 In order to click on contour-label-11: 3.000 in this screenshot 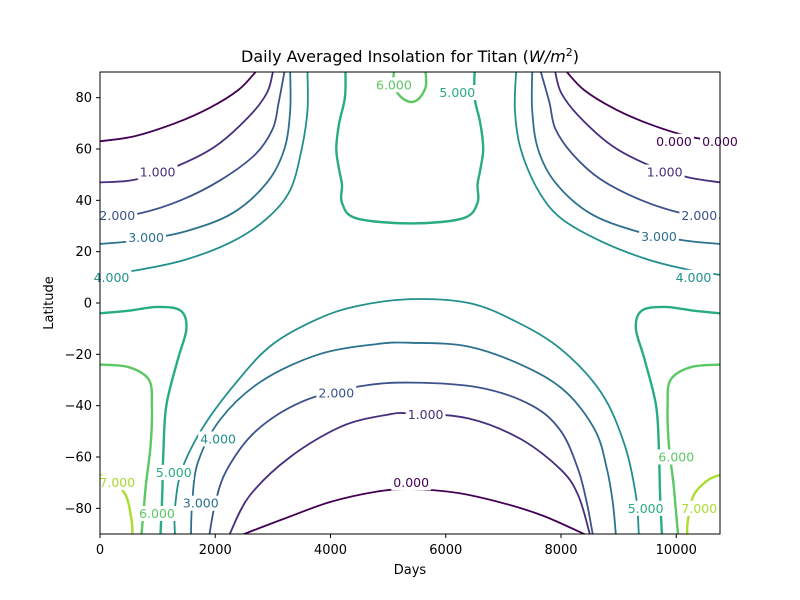, I will do `click(201, 503)`.